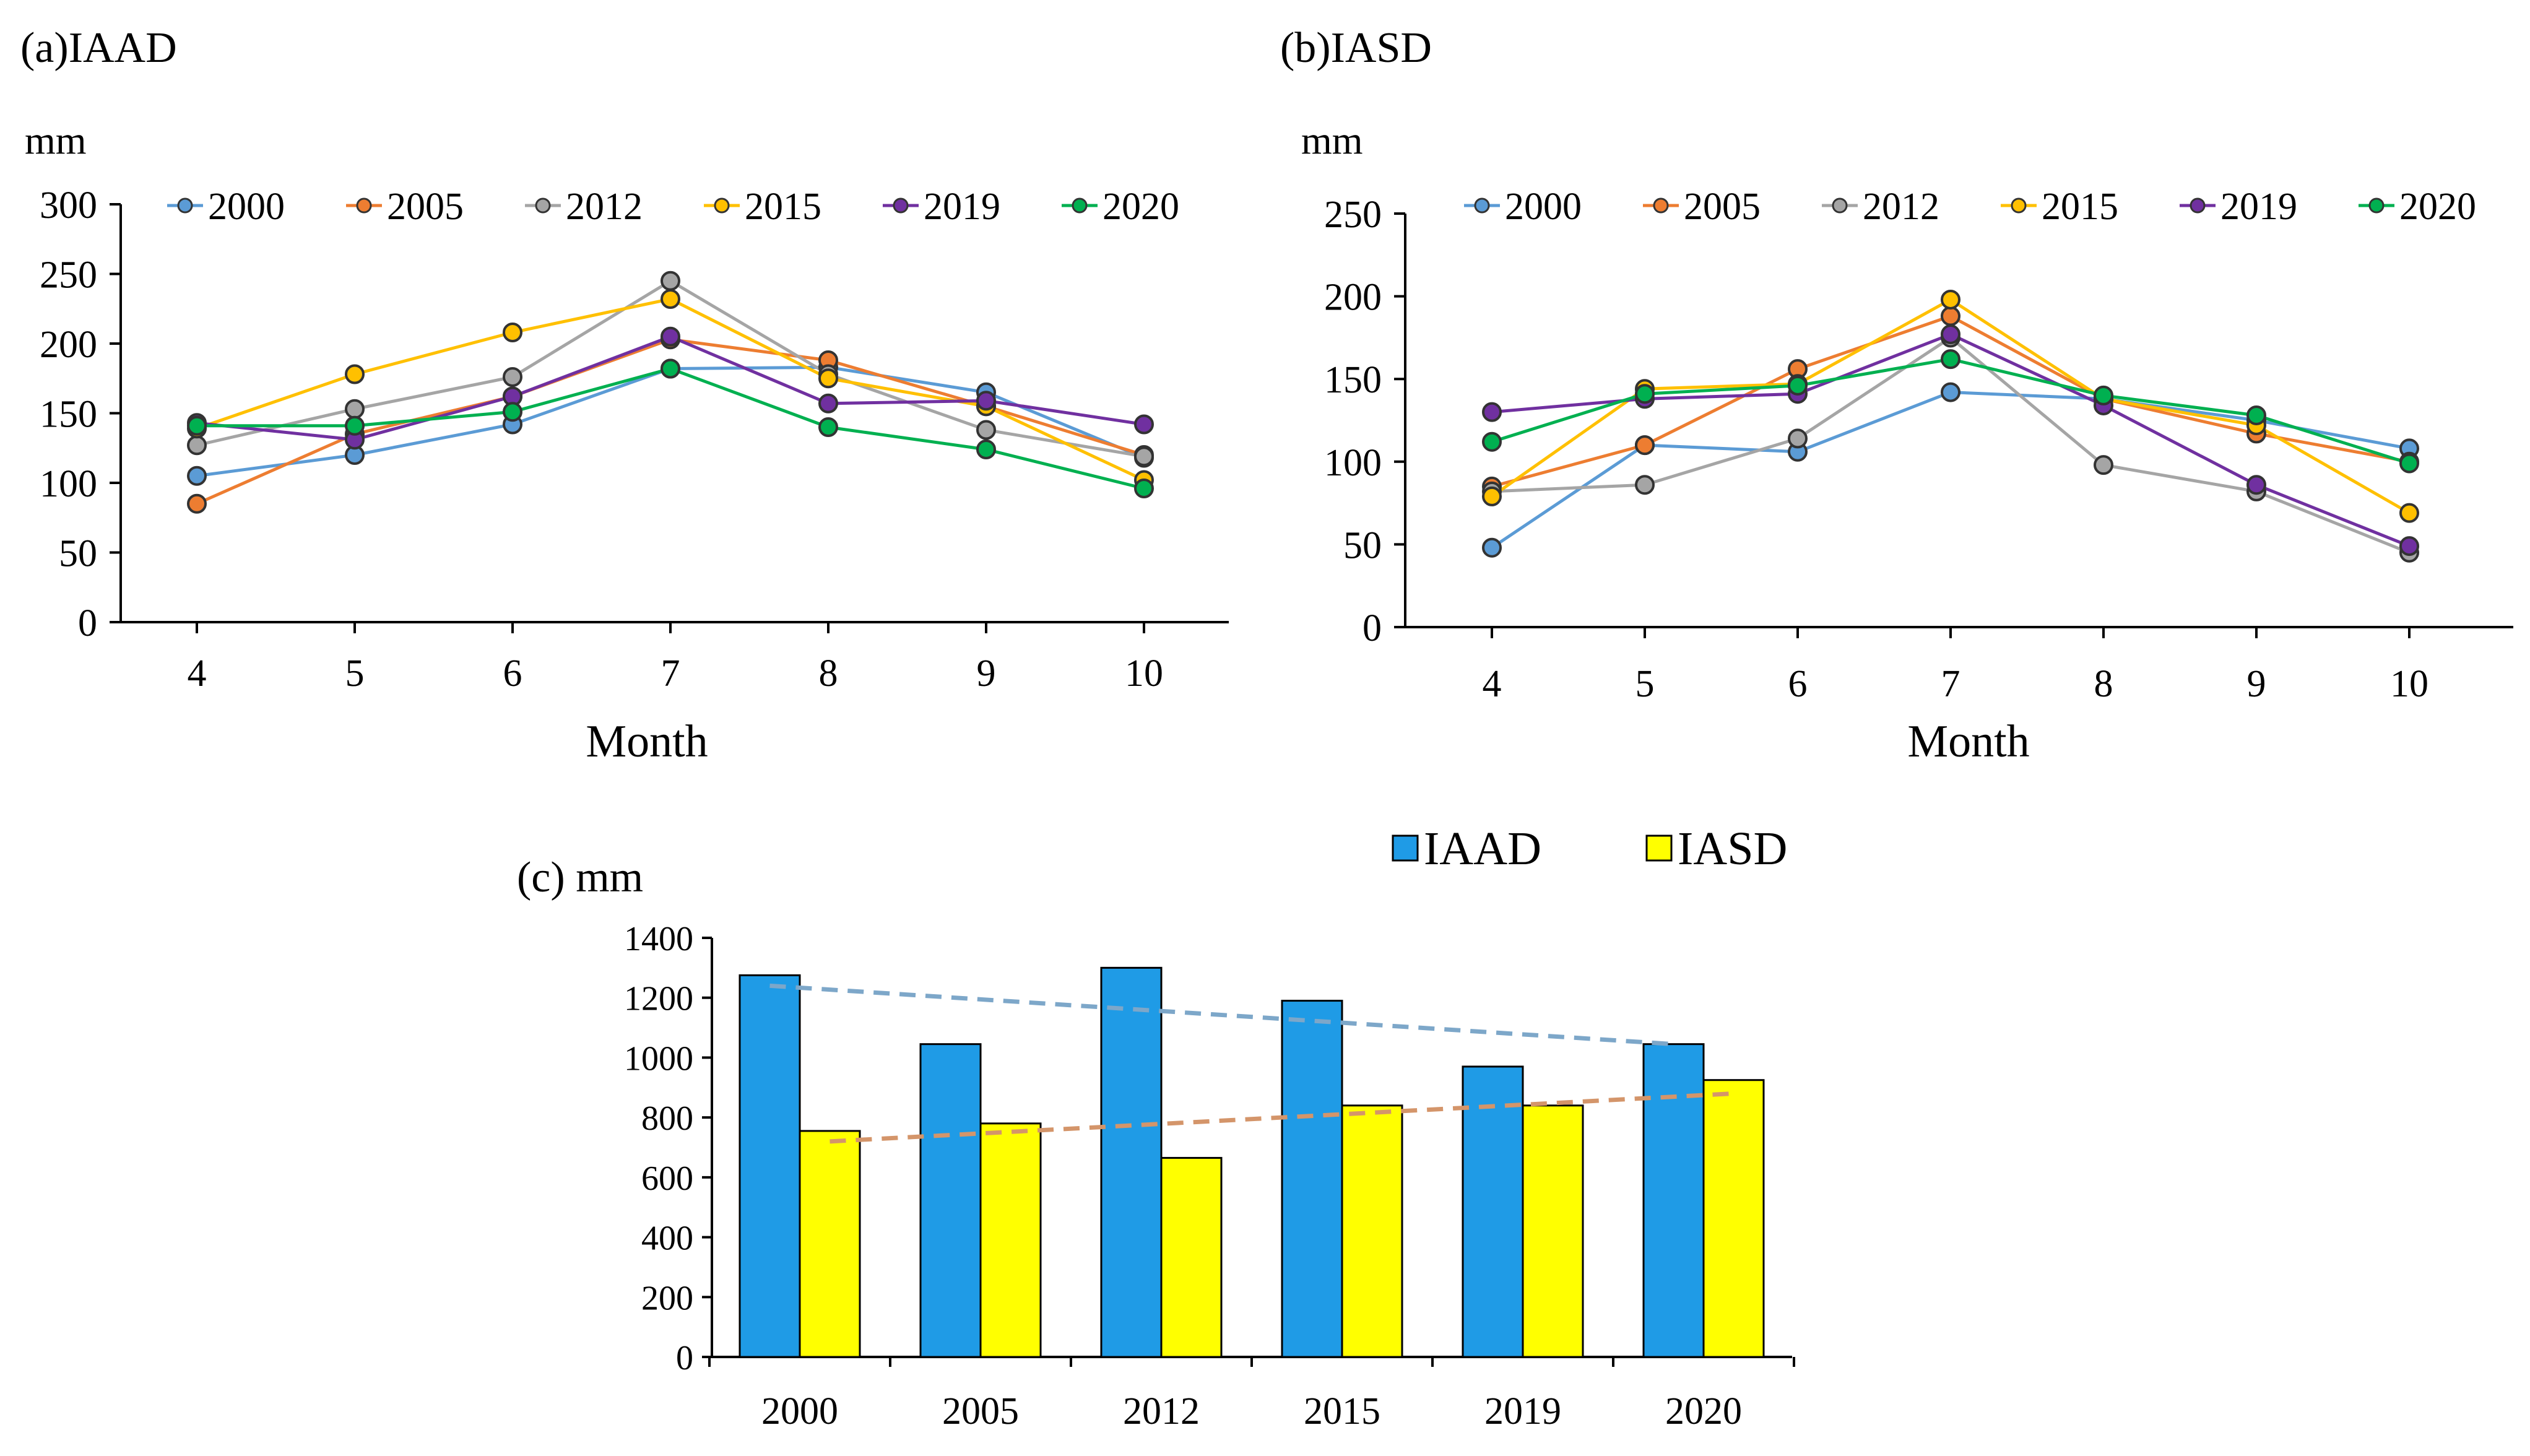 The width and height of the screenshot is (2530, 1456). Describe the element at coordinates (1523, 1411) in the screenshot. I see `x-tick-label: 2019` at that location.